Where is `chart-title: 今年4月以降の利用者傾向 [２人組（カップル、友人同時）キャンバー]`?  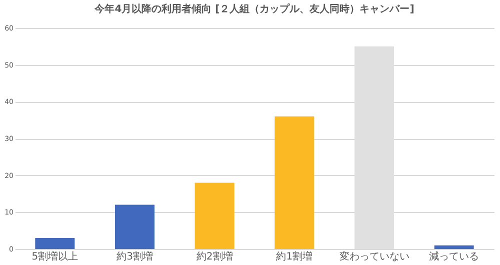
chart-title: 今年4月以降の利用者傾向 [２人組（カップル、友人同時）キャンバー] is located at coordinates (254, 9).